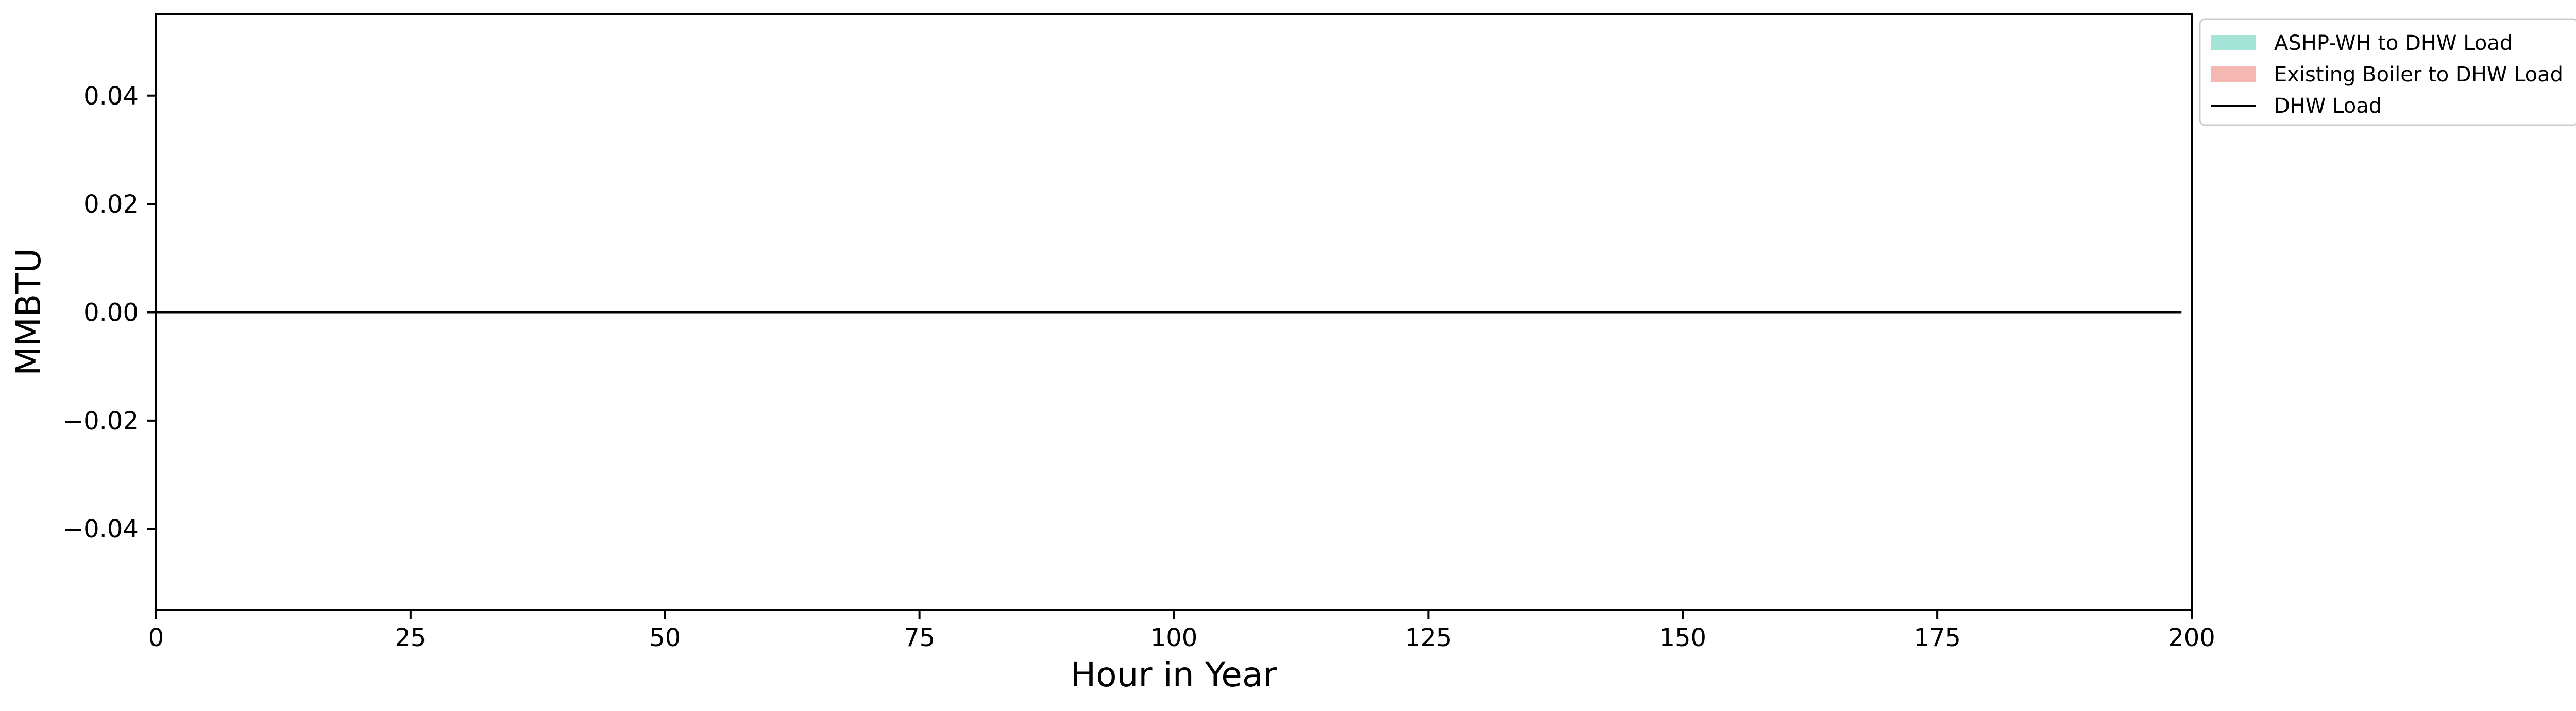 Image resolution: width=2576 pixels, height=711 pixels. What do you see at coordinates (1174, 675) in the screenshot?
I see `x-axis-title: Hour in Year` at bounding box center [1174, 675].